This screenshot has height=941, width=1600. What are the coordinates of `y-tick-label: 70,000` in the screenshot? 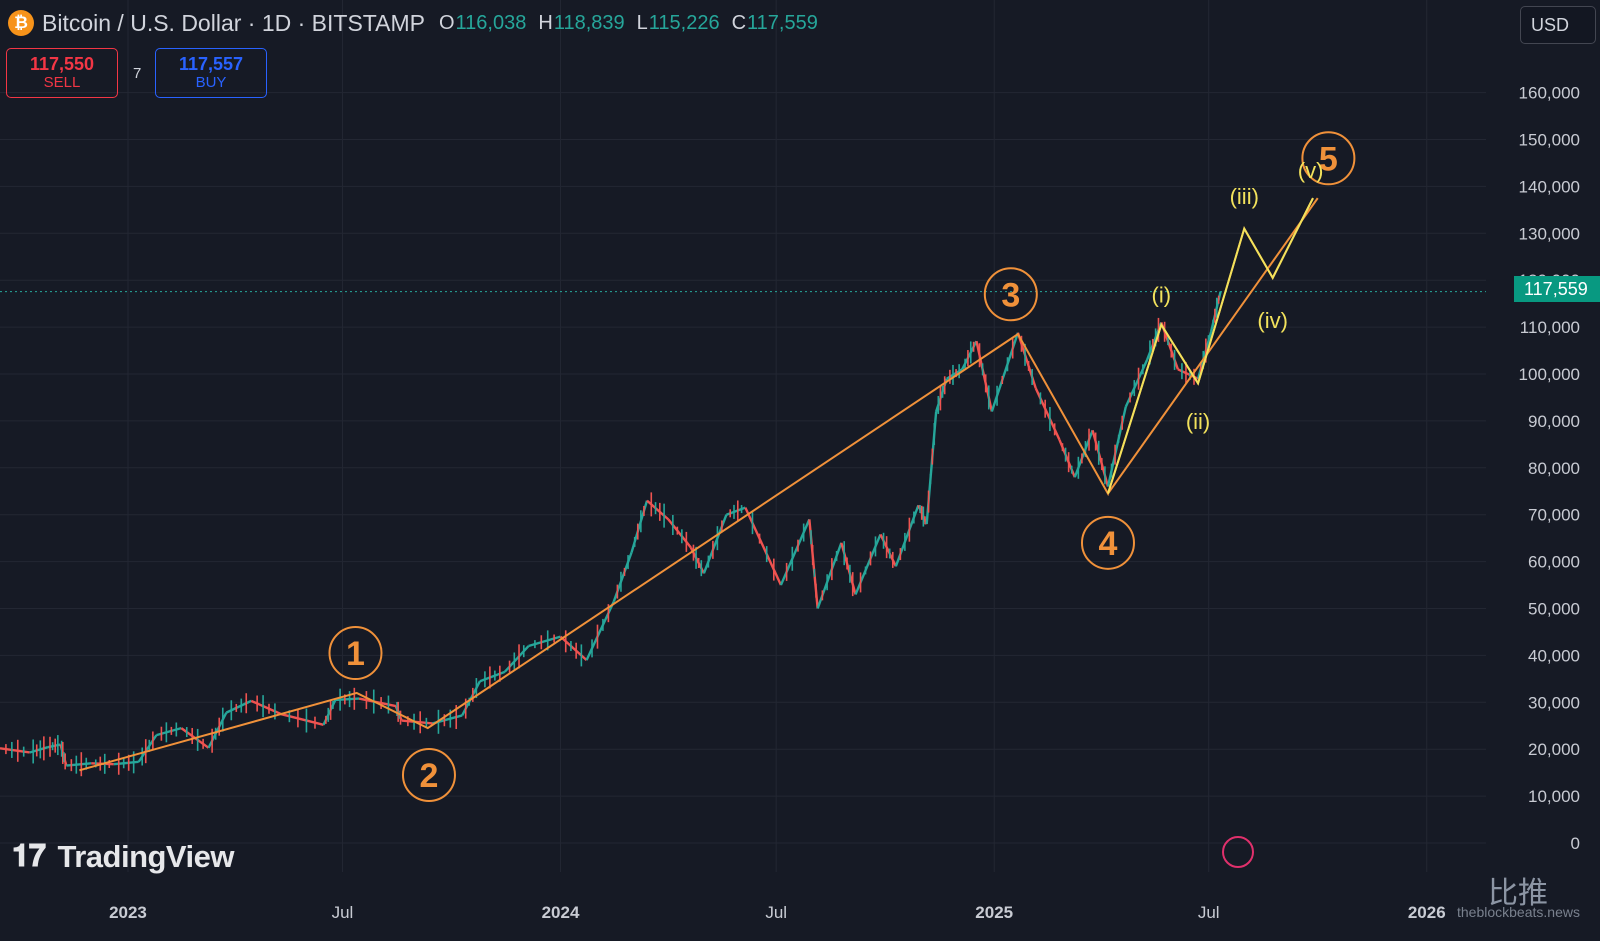 It's located at (1554, 515).